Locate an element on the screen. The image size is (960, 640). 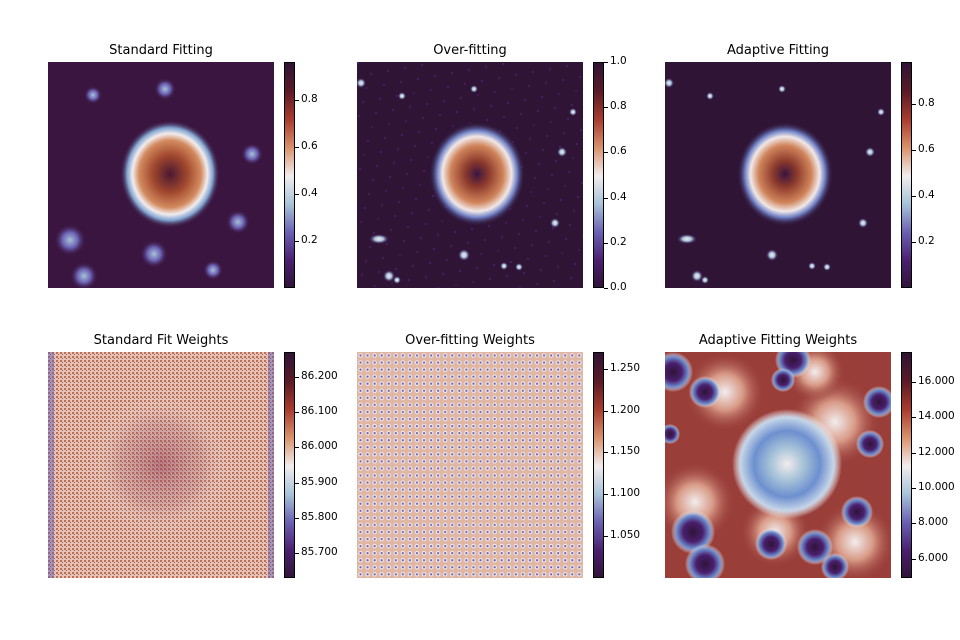
colorbar-tick-label: 6.000 is located at coordinates (933, 557).